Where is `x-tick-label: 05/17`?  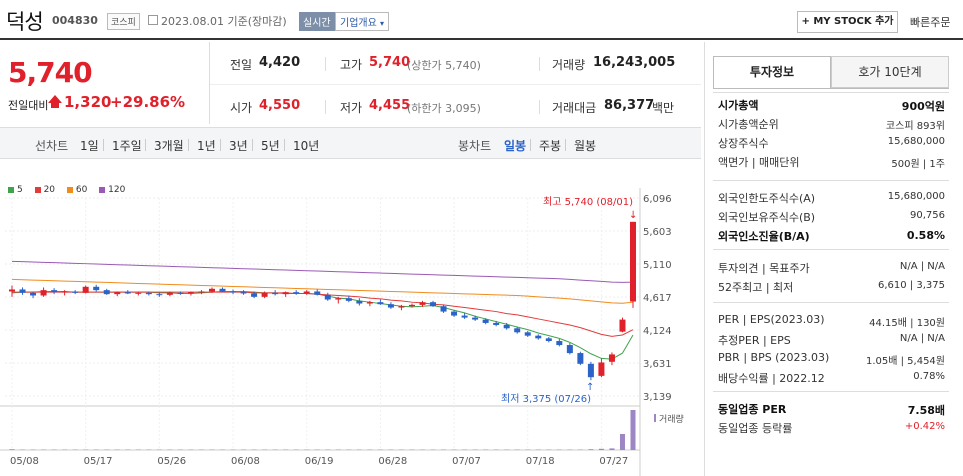
x-tick-label: 05/17 is located at coordinates (98, 461).